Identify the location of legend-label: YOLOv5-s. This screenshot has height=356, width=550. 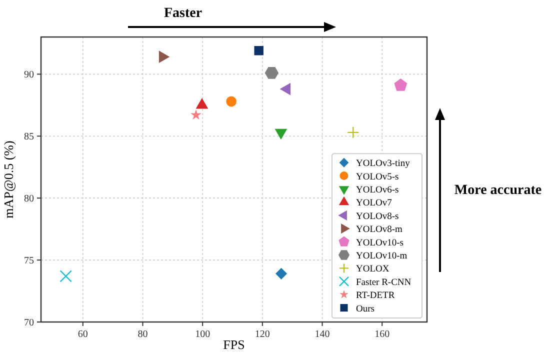
(378, 177).